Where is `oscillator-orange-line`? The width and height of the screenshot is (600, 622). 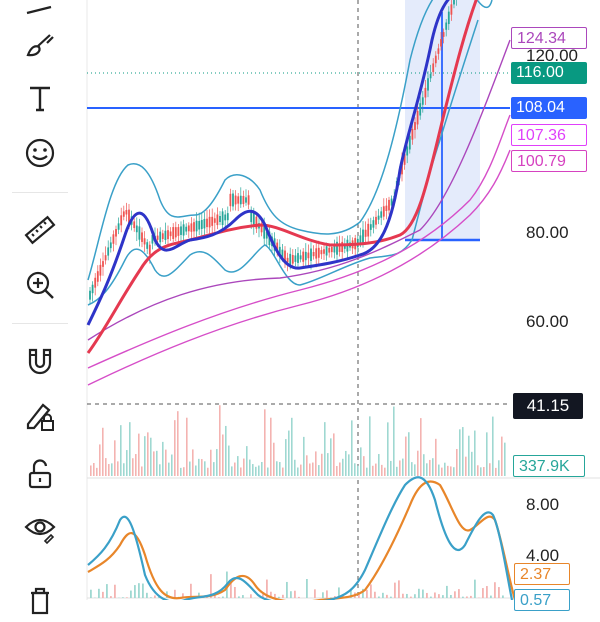
oscillator-orange-line is located at coordinates (301, 541).